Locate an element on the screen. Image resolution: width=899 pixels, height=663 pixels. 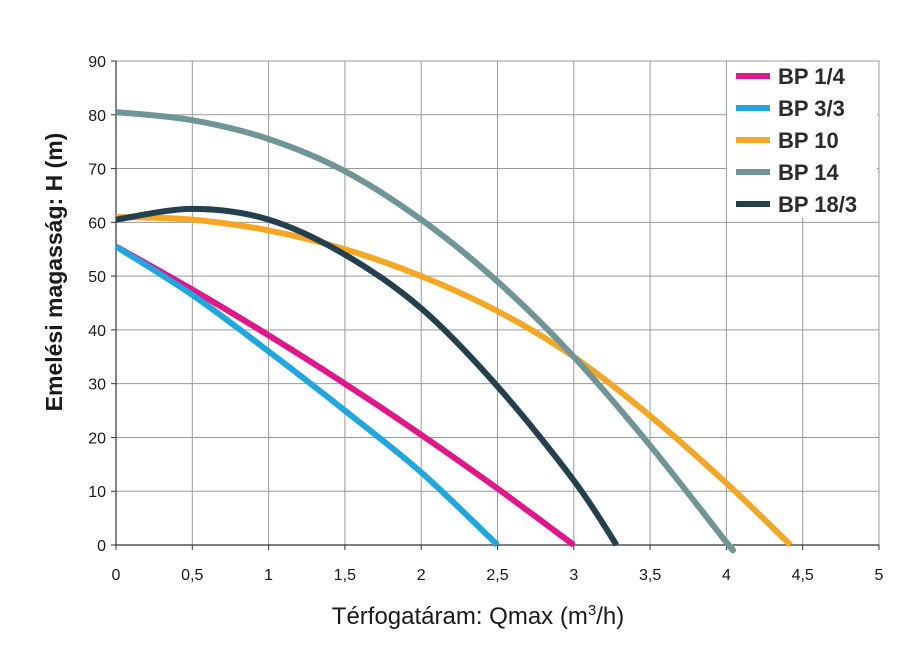
x-tick-label: 2,5 is located at coordinates (497, 575).